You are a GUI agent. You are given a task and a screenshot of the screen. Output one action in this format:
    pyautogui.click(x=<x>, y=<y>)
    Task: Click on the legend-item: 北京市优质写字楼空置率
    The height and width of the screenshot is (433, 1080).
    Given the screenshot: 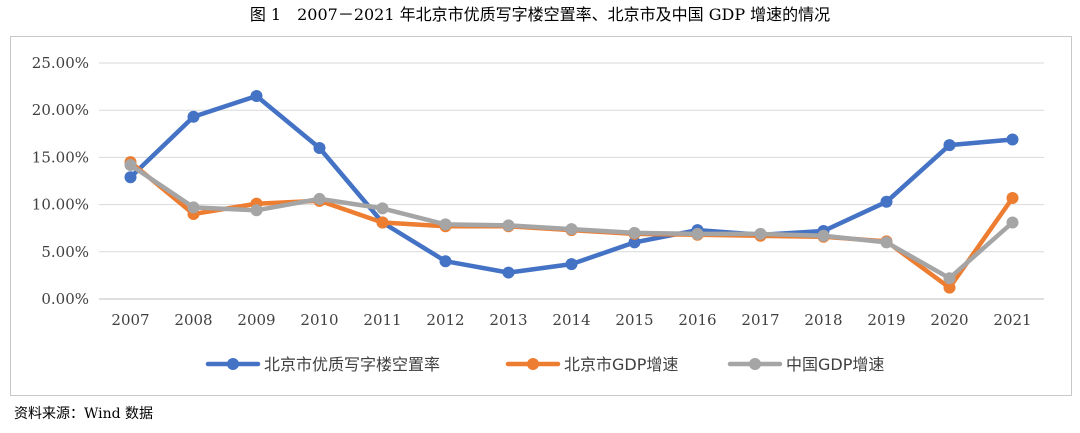 What is the action you would take?
    pyautogui.click(x=322, y=364)
    